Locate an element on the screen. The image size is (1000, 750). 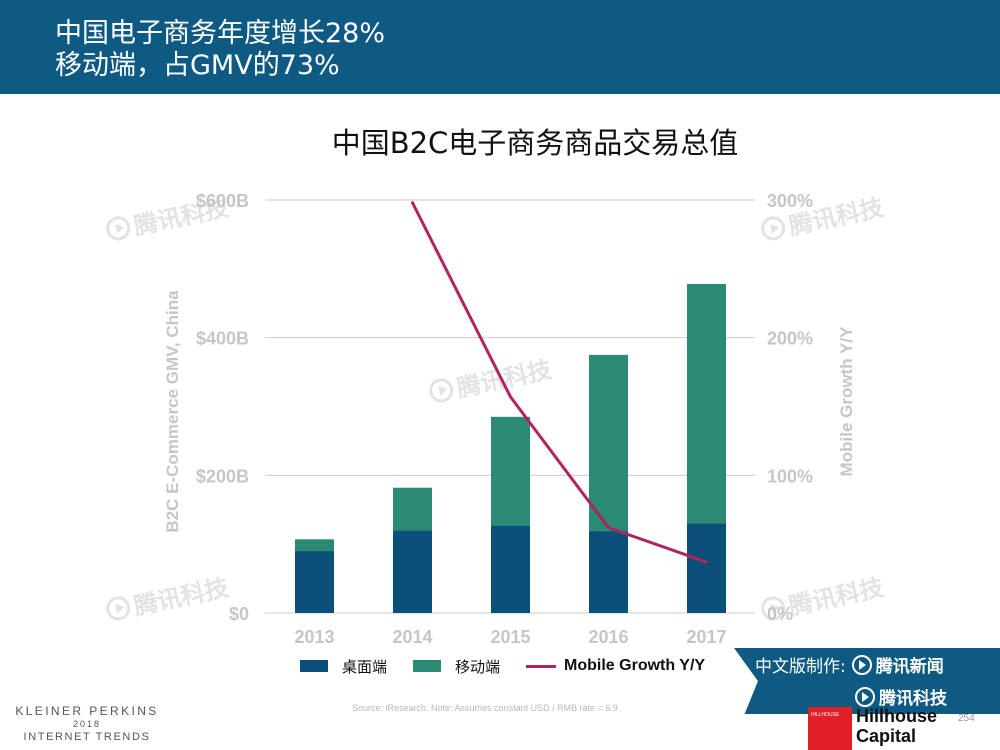
tencent-news-icon is located at coordinates (861, 664).